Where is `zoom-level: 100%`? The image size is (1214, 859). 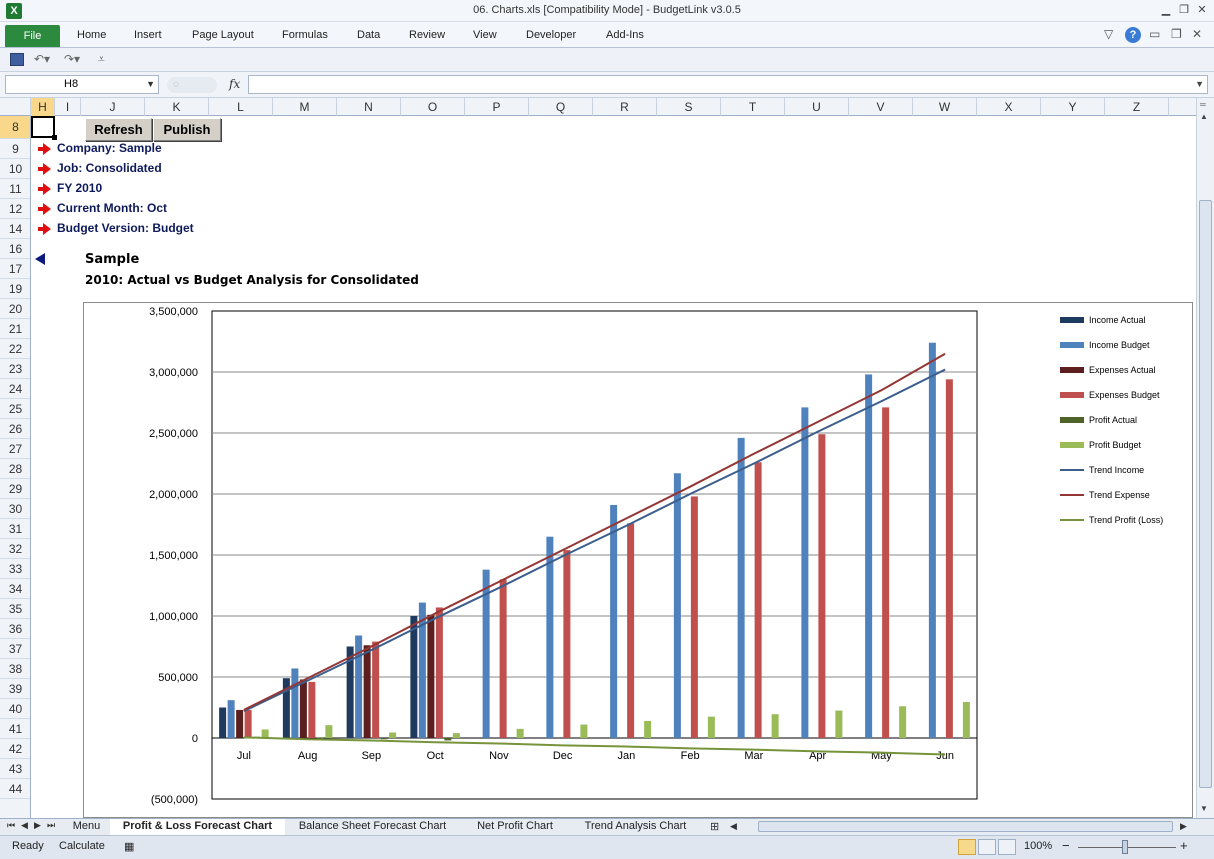 zoom-level: 100% is located at coordinates (1038, 846).